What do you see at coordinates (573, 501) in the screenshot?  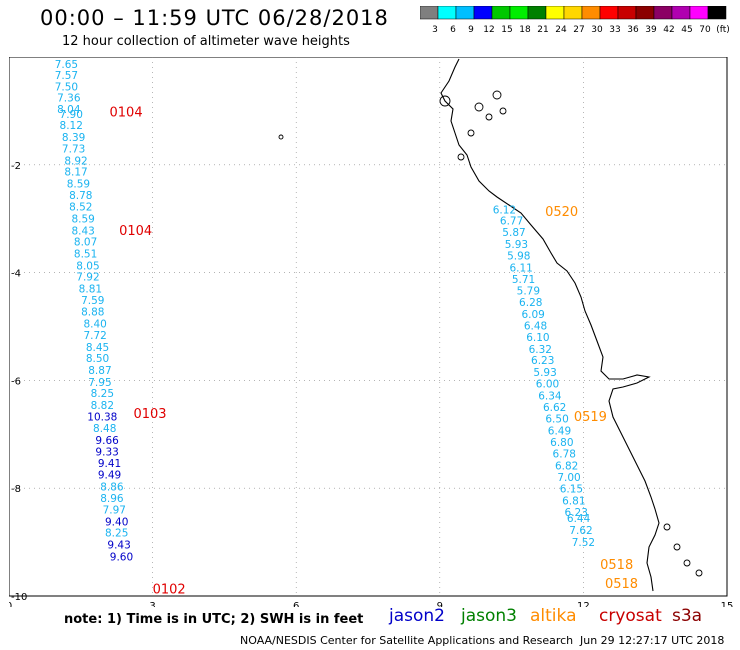 I see `wave-height-value: 6.81` at bounding box center [573, 501].